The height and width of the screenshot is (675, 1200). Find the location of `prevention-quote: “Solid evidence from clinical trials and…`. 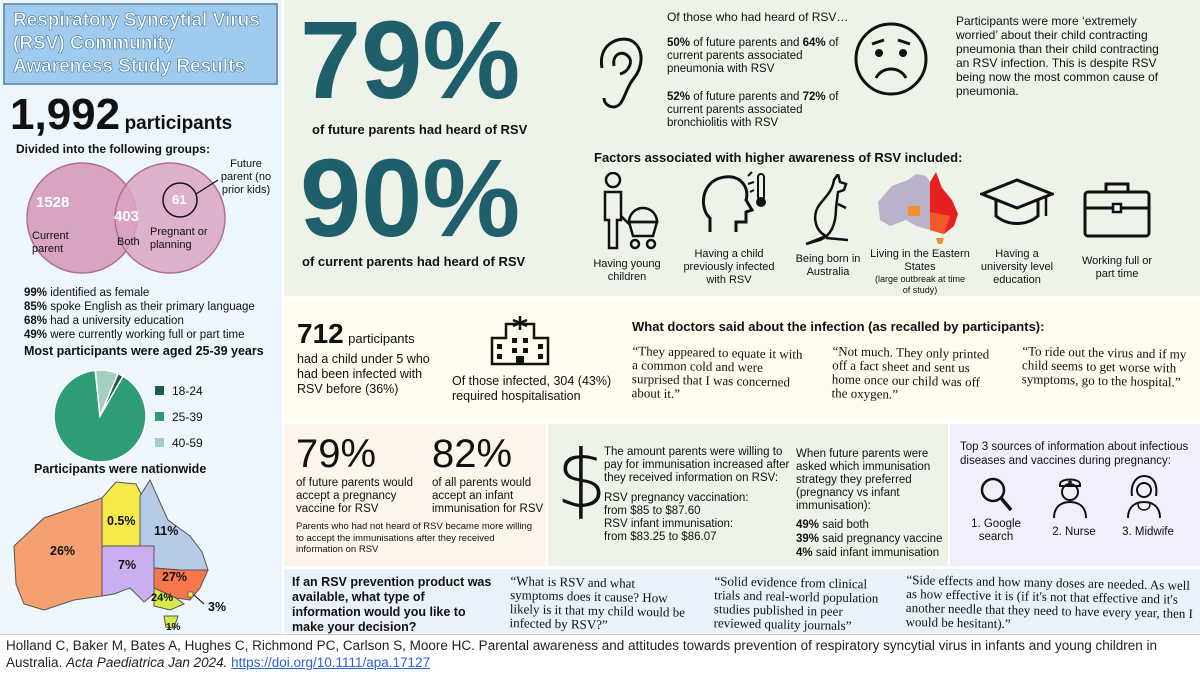

prevention-quote: “Solid evidence from clinical trials and… is located at coordinates (796, 603).